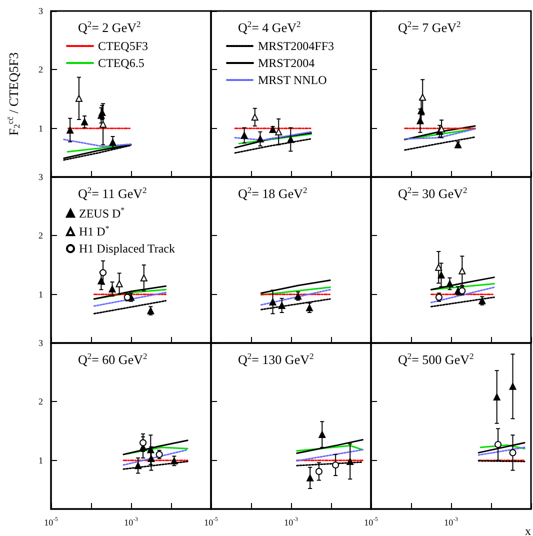 This screenshot has height=536, width=533. I want to click on x-axis-title: x, so click(528, 530).